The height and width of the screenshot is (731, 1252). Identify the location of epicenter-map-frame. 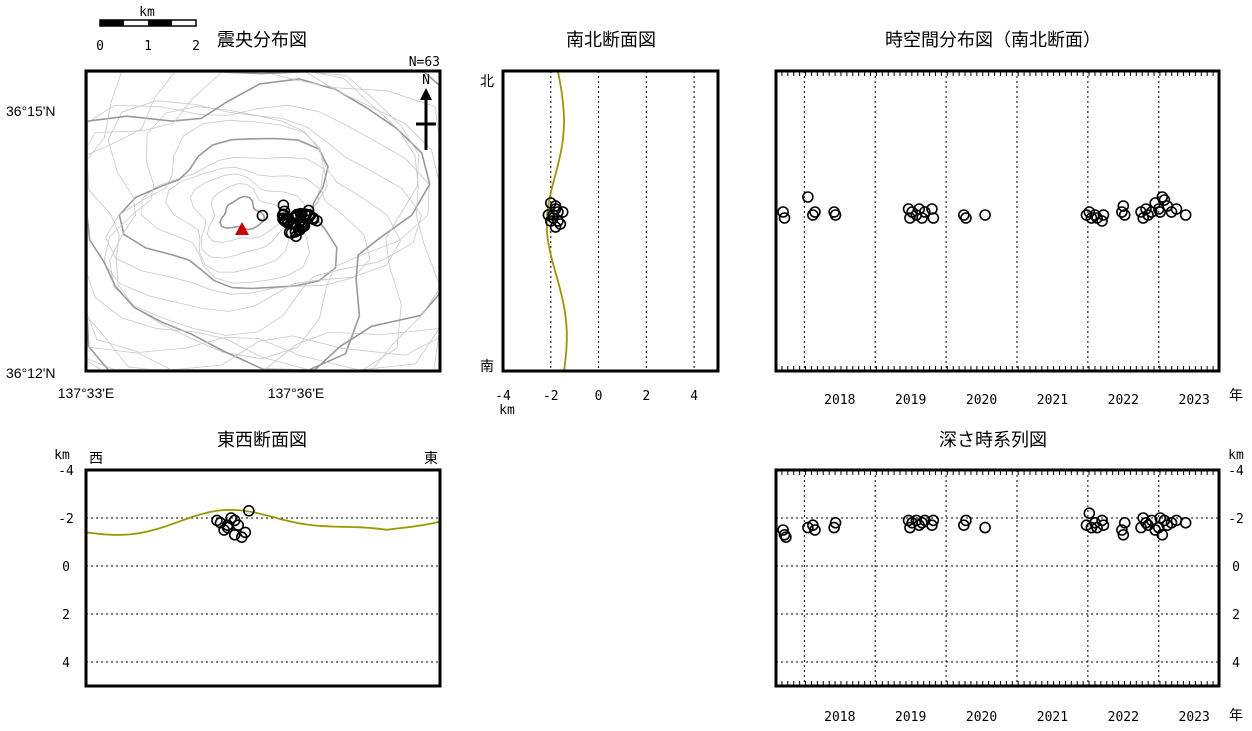
(263, 221).